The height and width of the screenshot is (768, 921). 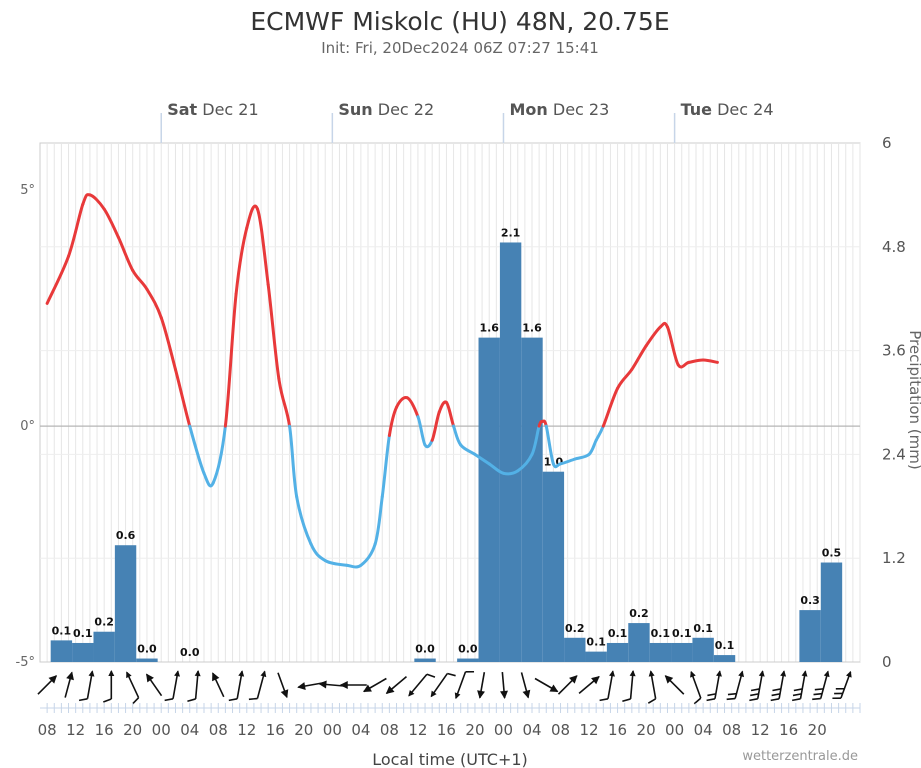 What do you see at coordinates (661, 633) in the screenshot?
I see `precip-bar-label: 0.1` at bounding box center [661, 633].